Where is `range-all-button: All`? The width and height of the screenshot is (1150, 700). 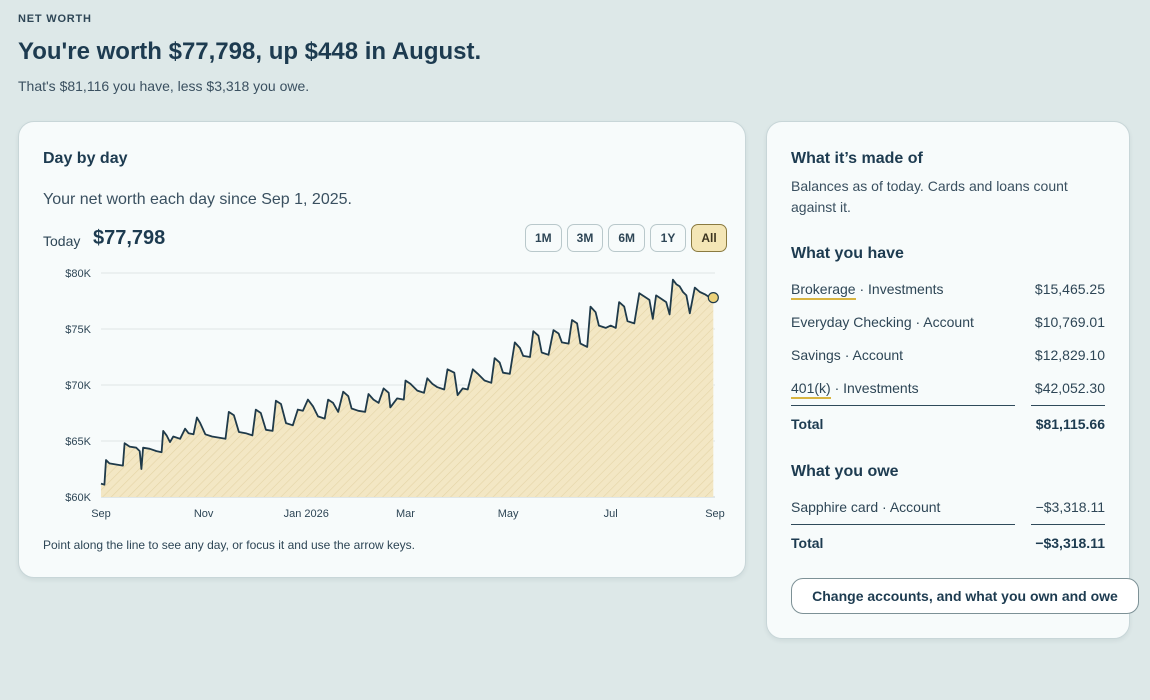 range-all-button: All is located at coordinates (709, 238).